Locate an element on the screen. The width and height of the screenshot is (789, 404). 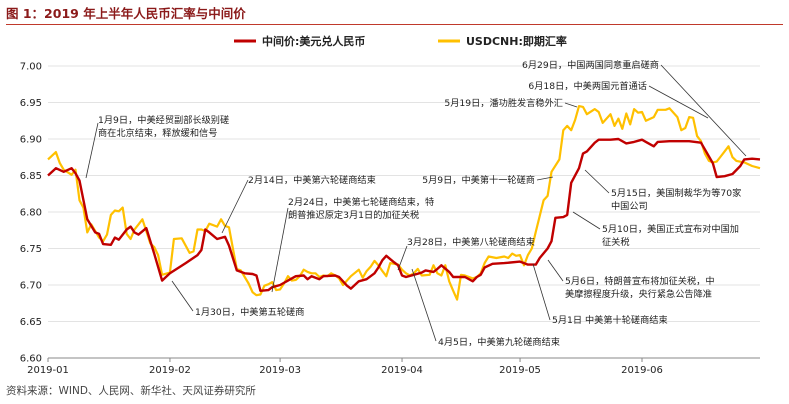
title-bar: 图 1：2019 年上半年人民币汇率与中间价 is located at coordinates (394, 14).